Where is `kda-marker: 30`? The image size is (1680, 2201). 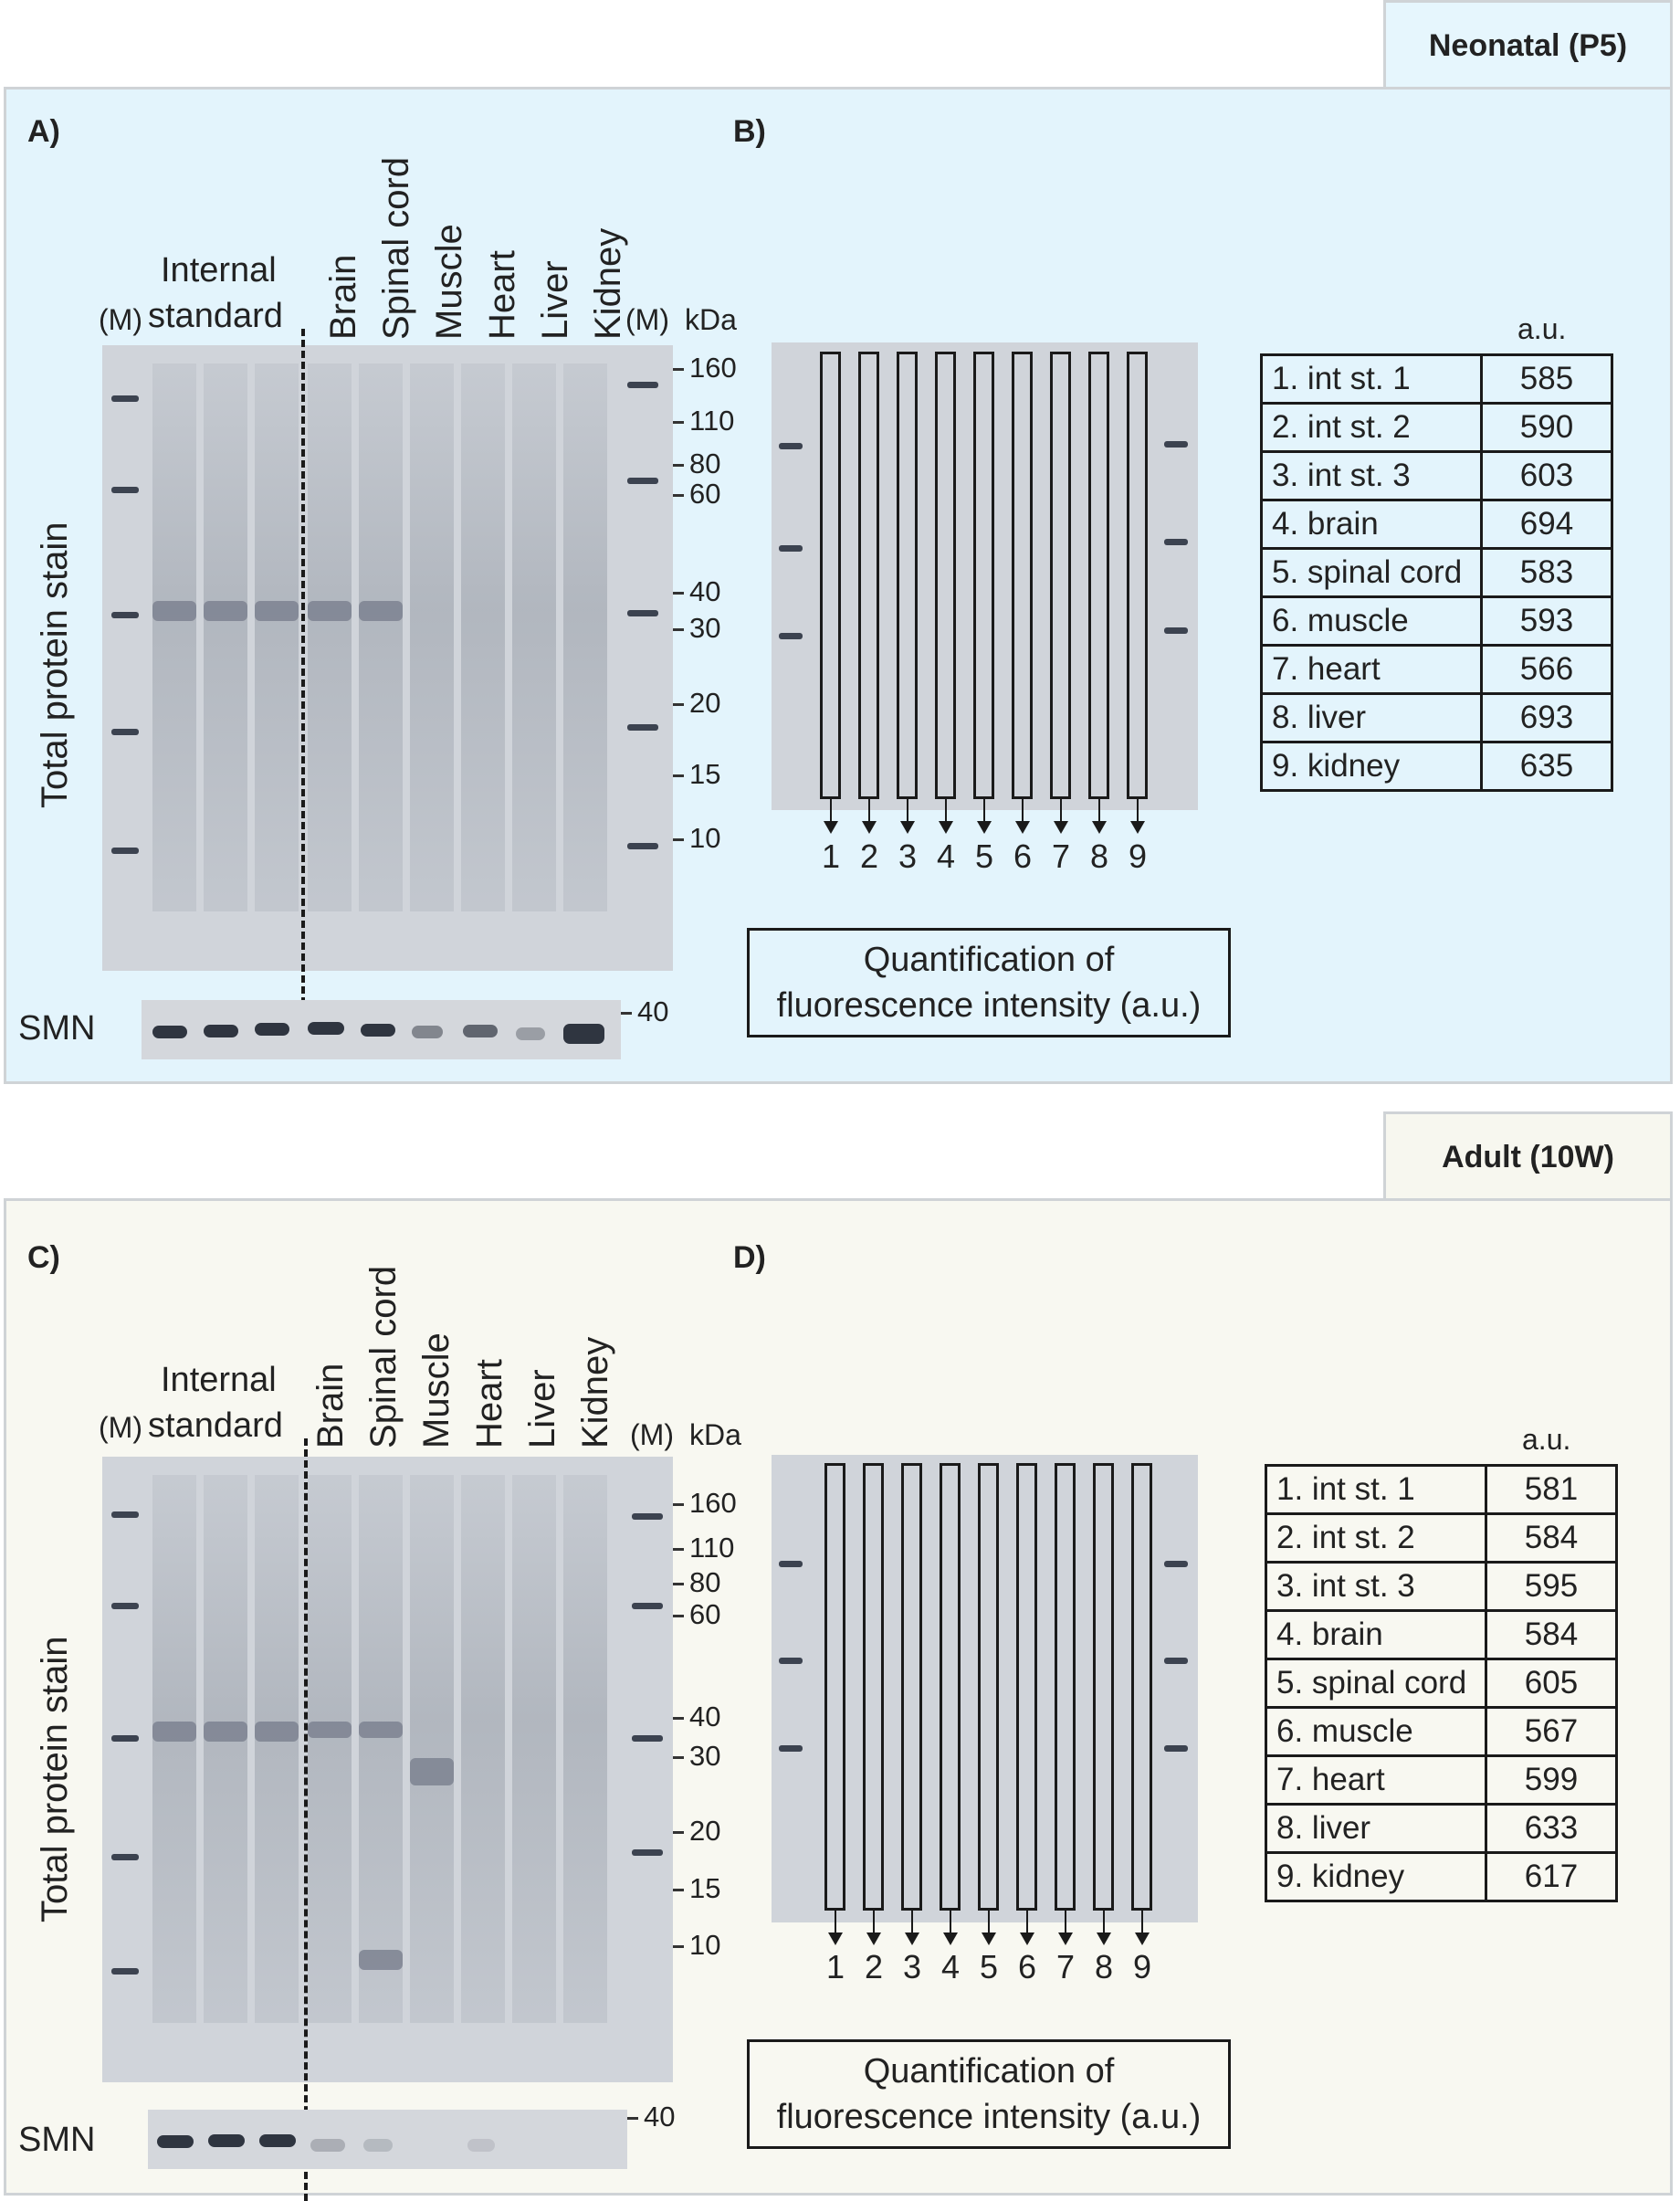 kda-marker: 30 is located at coordinates (696, 628).